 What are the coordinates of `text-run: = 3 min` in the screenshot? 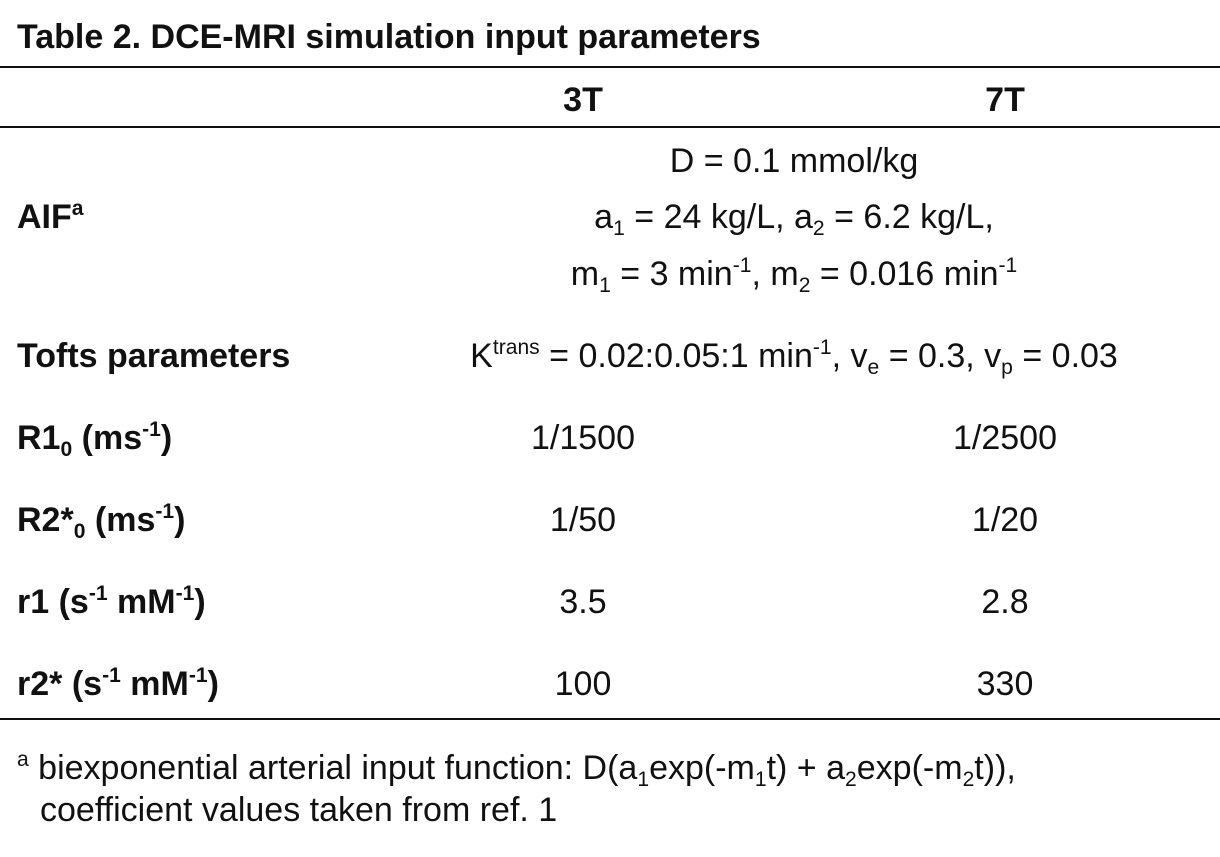 It's located at (671, 273).